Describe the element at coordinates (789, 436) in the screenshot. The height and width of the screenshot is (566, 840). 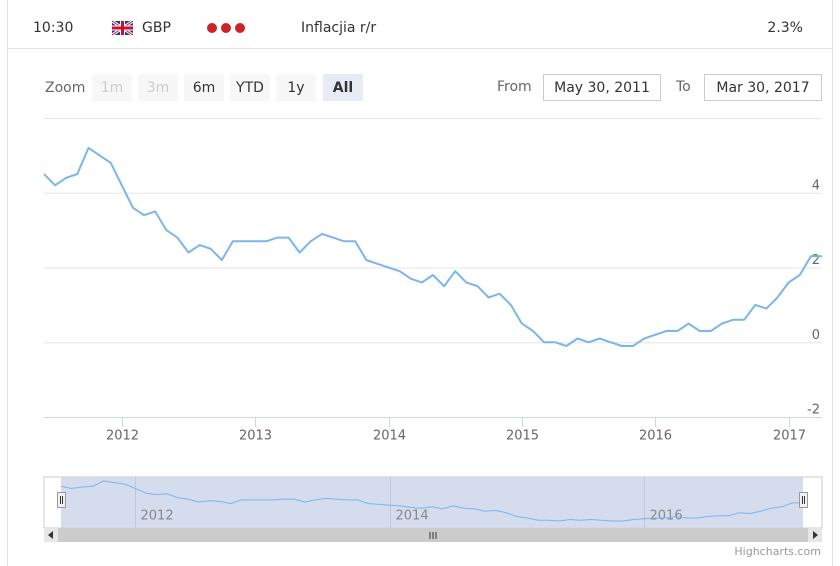
I see `x-tick-label: 2017` at that location.